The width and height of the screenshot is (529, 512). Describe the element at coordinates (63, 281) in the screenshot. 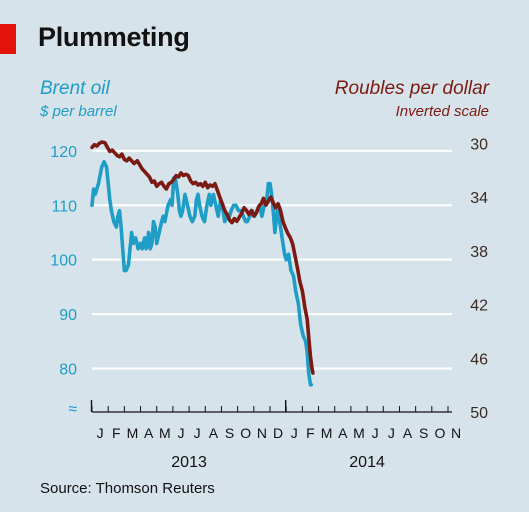

I see `left-axis-ticks: 80 90 100 110 120 ≈` at that location.